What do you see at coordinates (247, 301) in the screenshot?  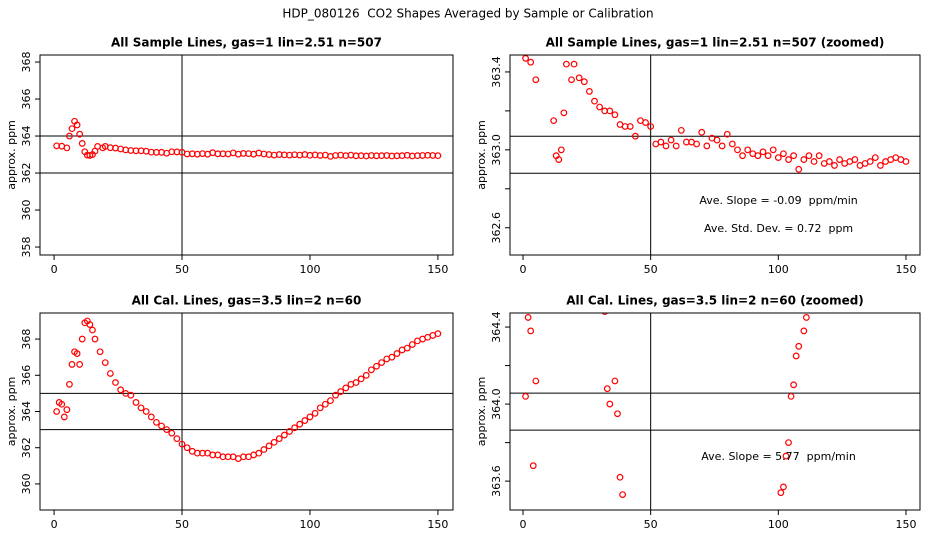 I see `panel-title: All Cal. Lines, gas=3.5 lin=2 n=60` at bounding box center [247, 301].